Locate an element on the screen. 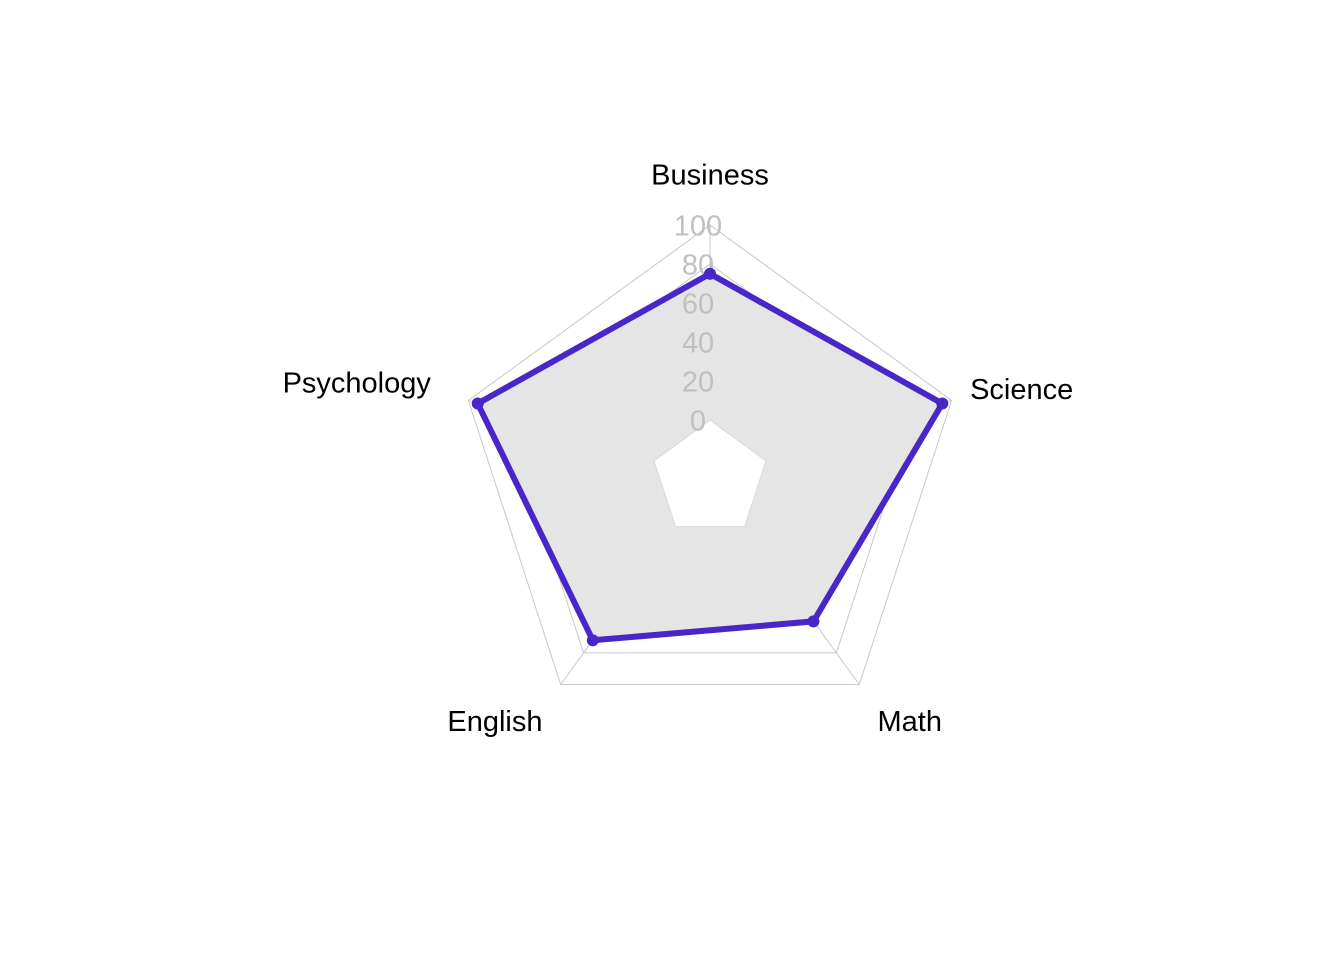 Image resolution: width=1344 pixels, height=960 pixels. radial-tick-label-40: 40 is located at coordinates (698, 344).